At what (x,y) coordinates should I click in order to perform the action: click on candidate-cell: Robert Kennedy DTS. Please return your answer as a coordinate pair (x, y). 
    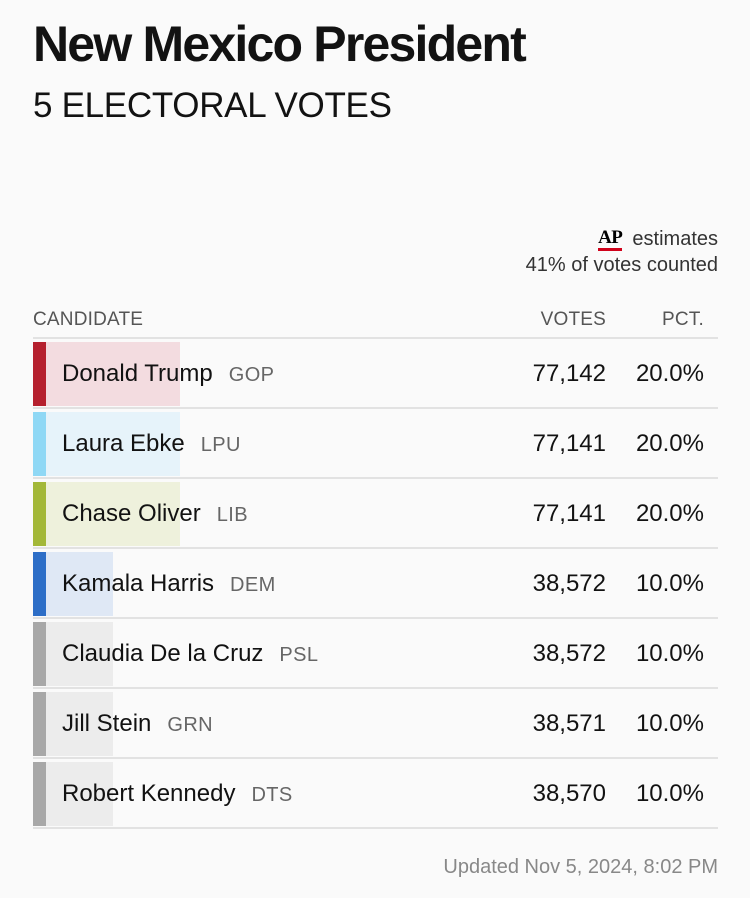
    Looking at the image, I should click on (177, 794).